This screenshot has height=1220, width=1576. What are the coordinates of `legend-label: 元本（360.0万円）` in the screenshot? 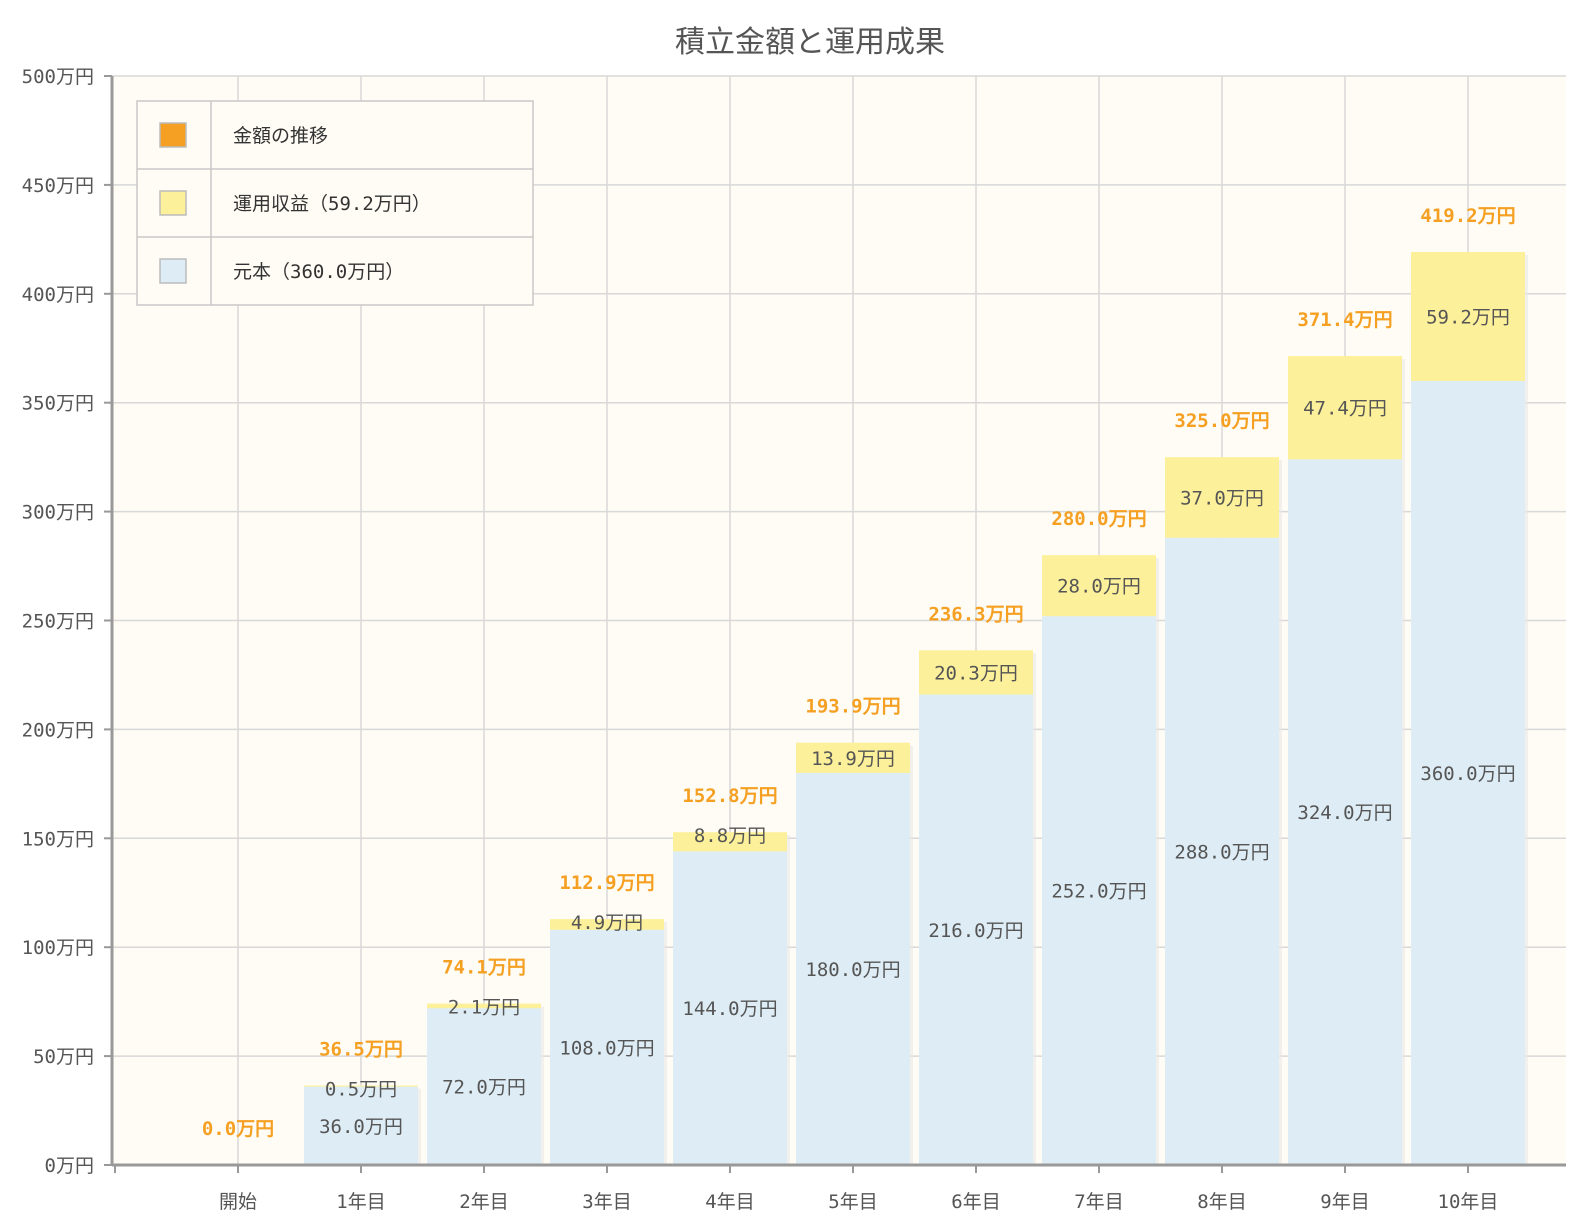 It's located at (318, 272).